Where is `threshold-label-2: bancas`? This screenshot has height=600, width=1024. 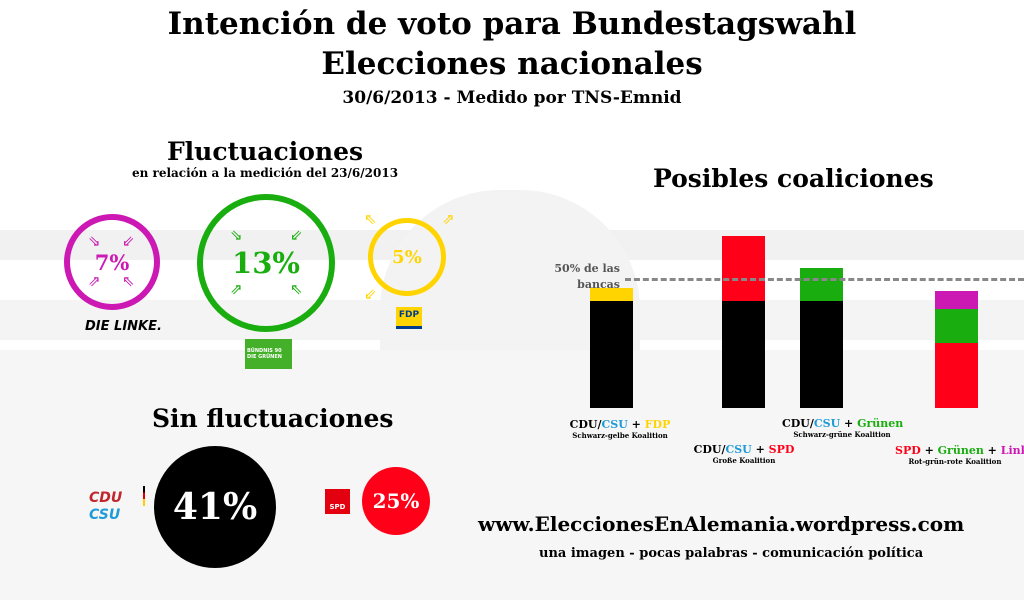
threshold-label-2: bancas is located at coordinates (598, 284).